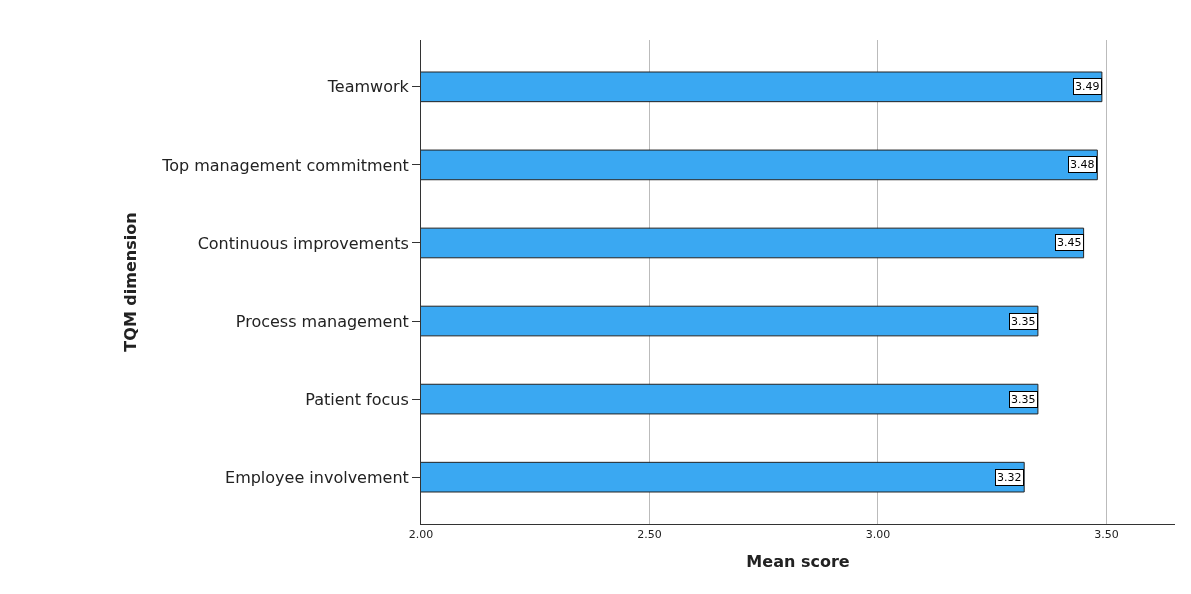  I want to click on y-tick-label: Process management, so click(322, 321).